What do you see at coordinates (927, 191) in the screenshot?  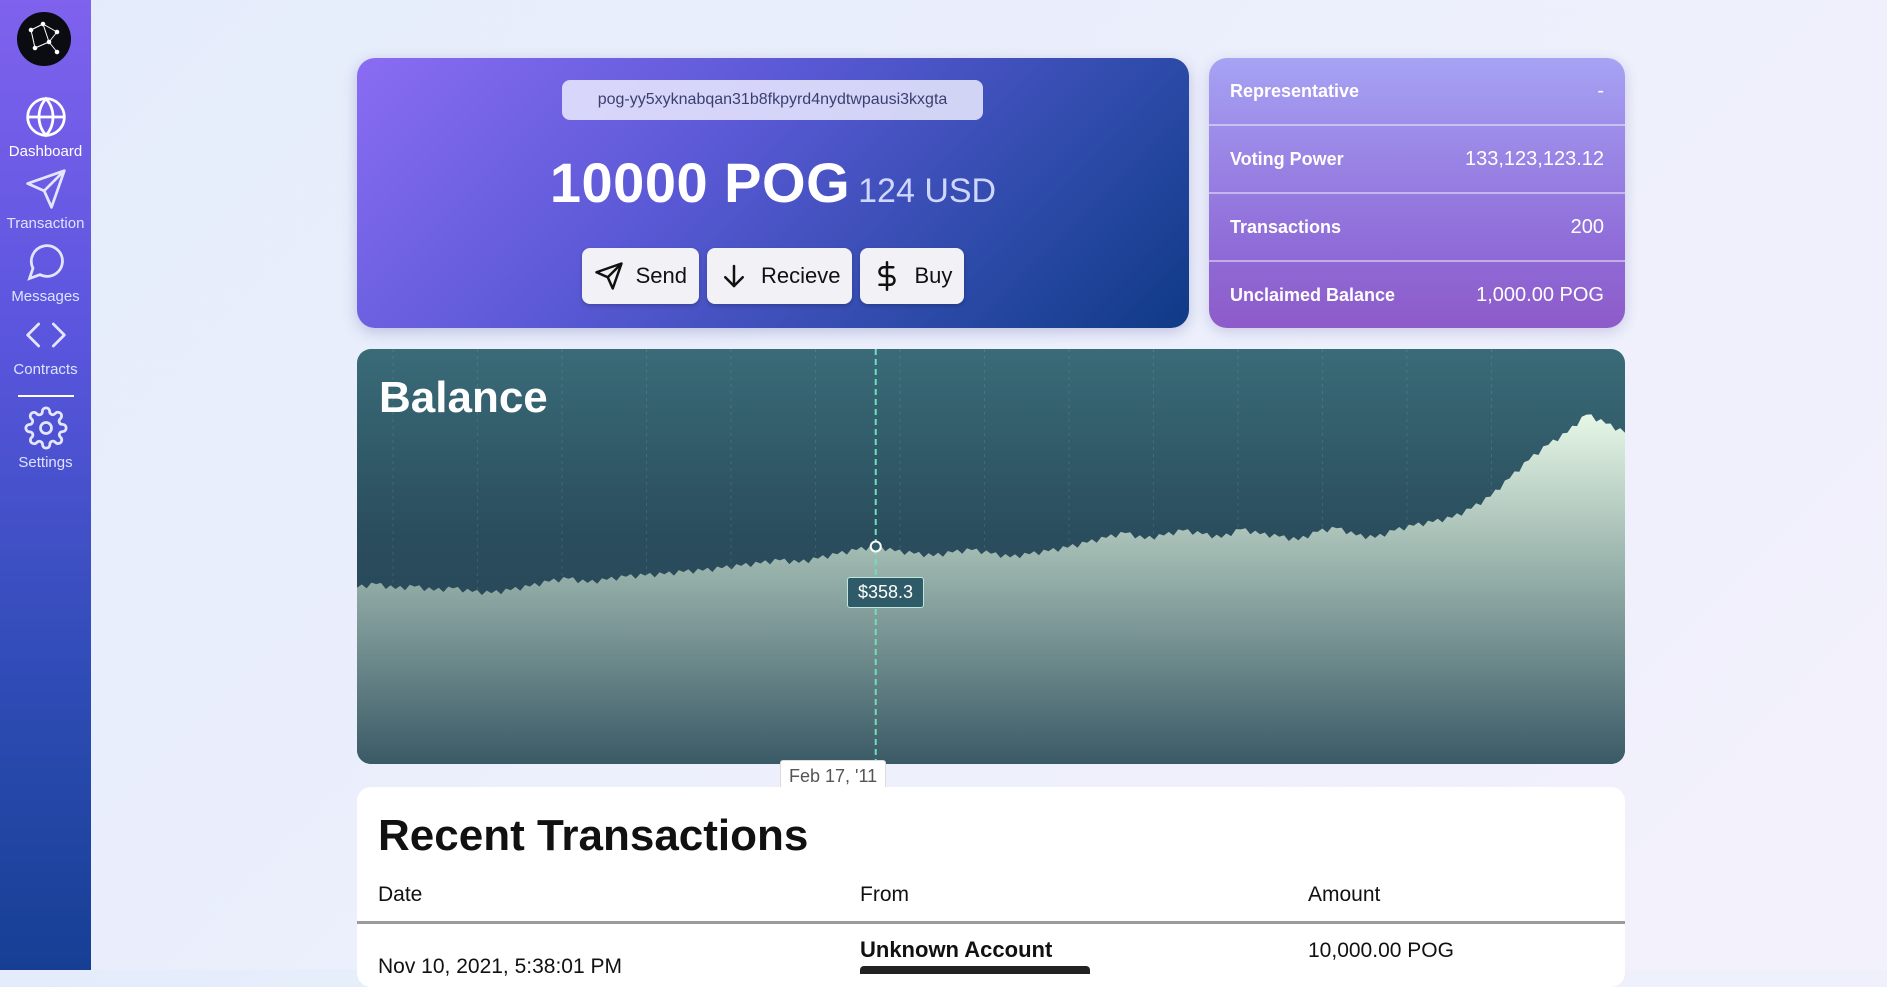 I see `balance-usd: 124 USD` at bounding box center [927, 191].